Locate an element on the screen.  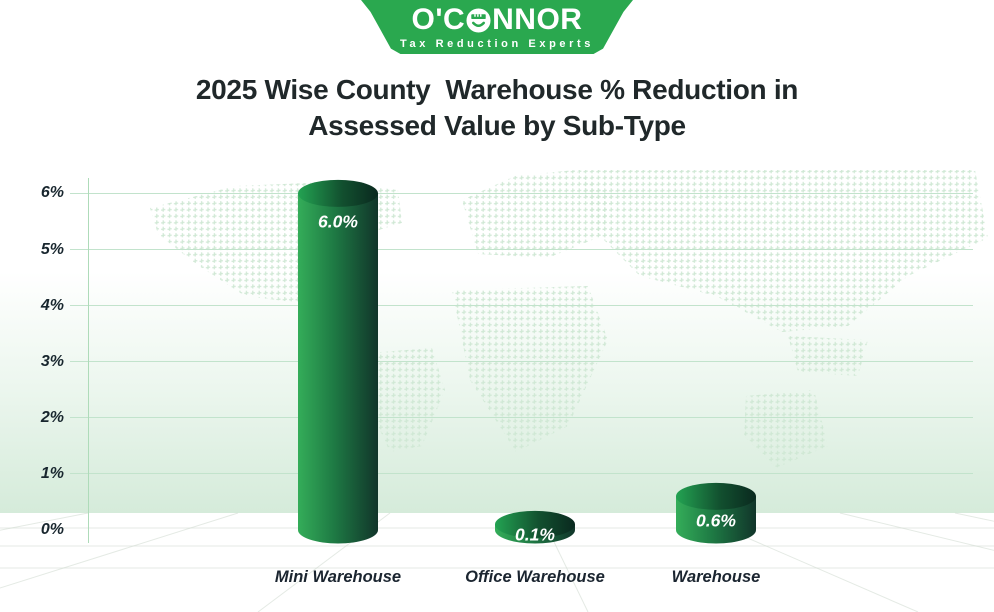
map-asia is located at coordinates (783, 251).